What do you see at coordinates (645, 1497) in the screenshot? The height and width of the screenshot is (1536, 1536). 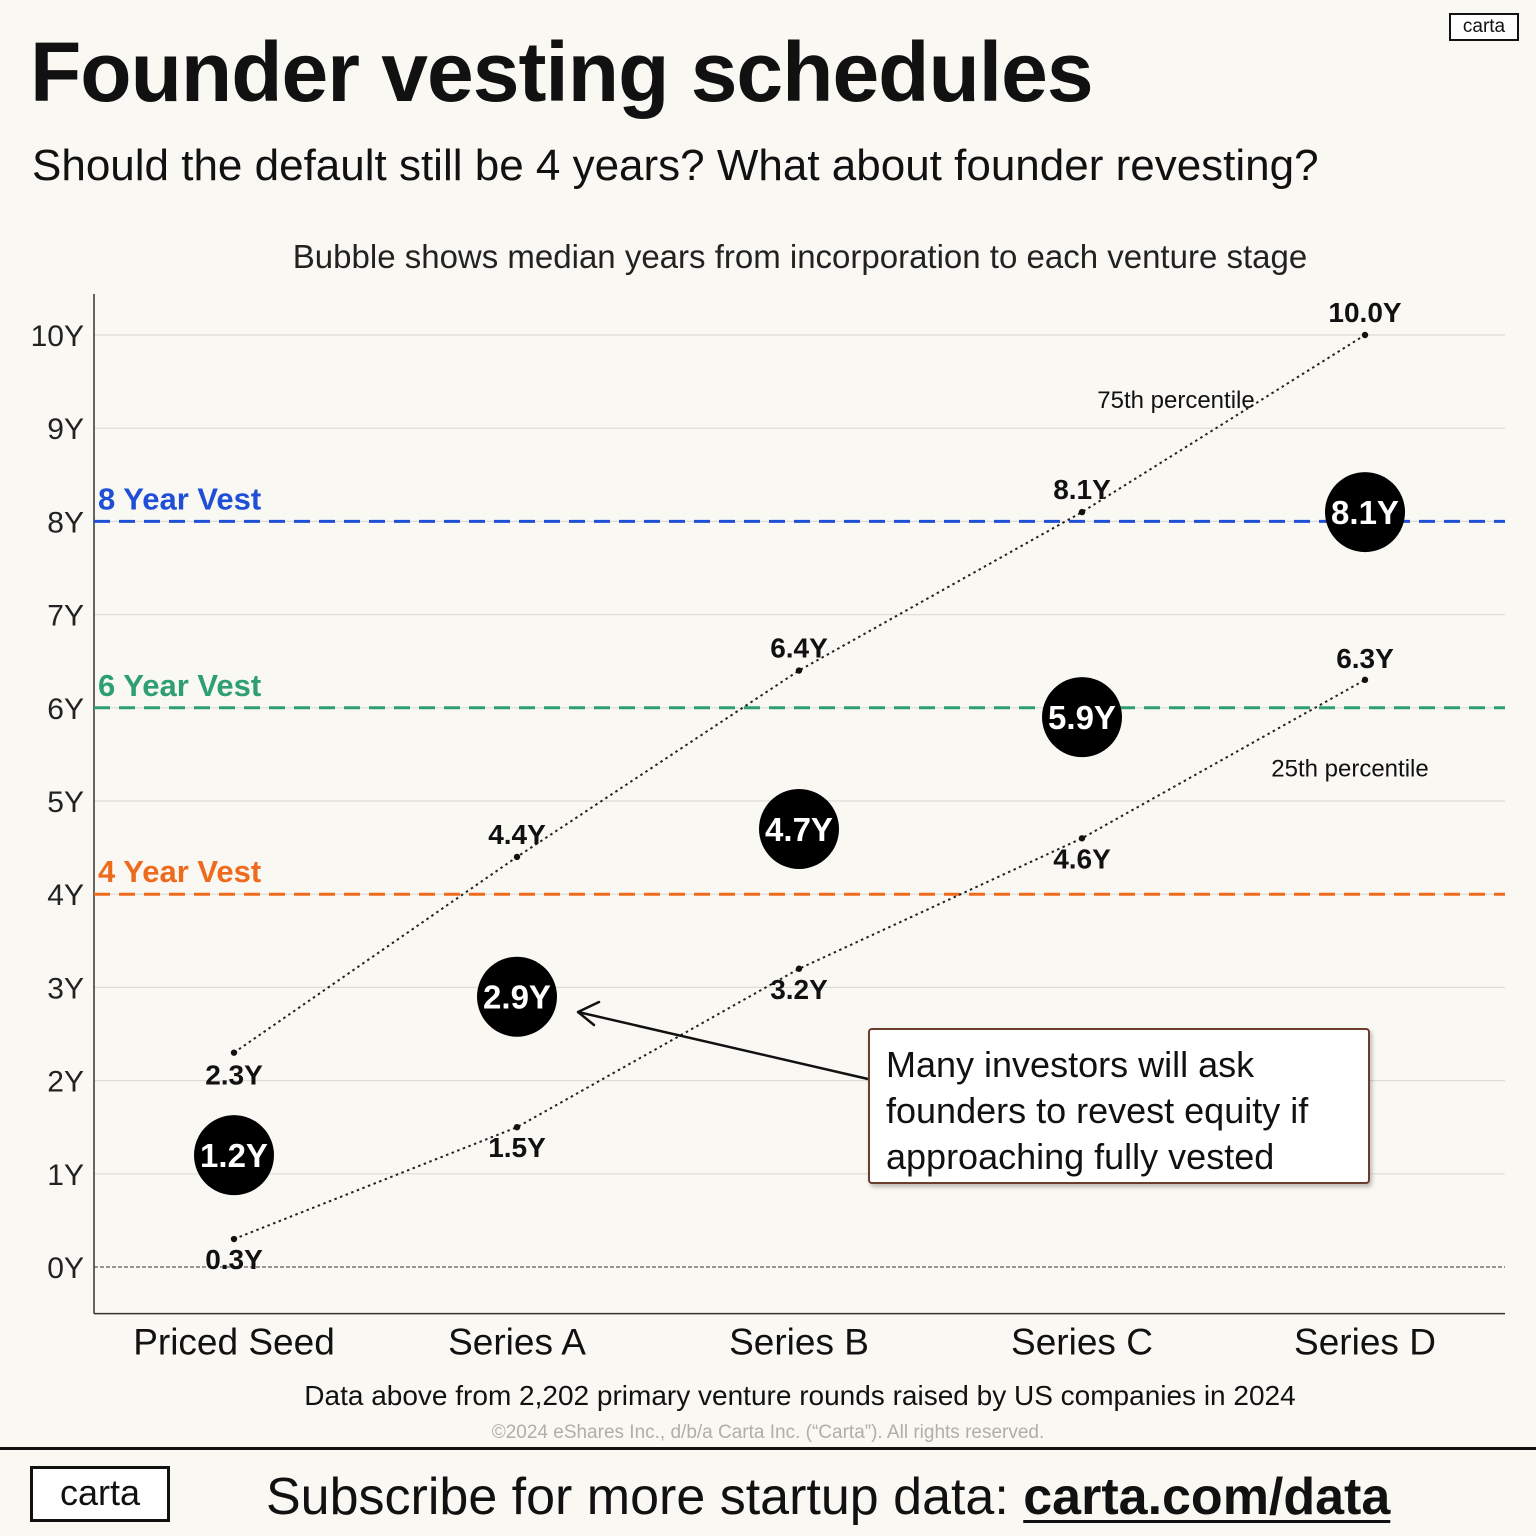 I see `subscribe-text: Subscribe for more startup data:` at bounding box center [645, 1497].